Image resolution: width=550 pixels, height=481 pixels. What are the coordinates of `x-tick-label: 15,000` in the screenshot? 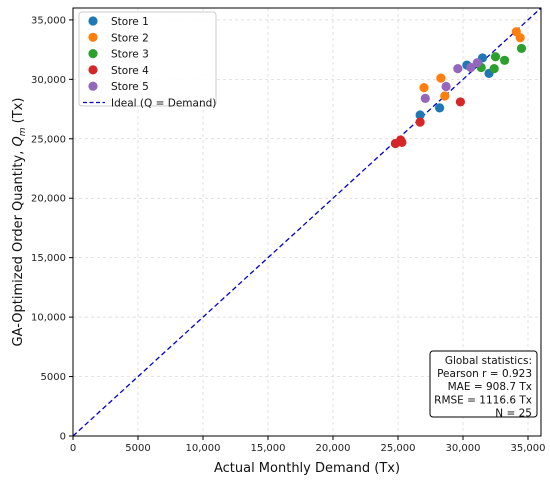 It's located at (268, 448).